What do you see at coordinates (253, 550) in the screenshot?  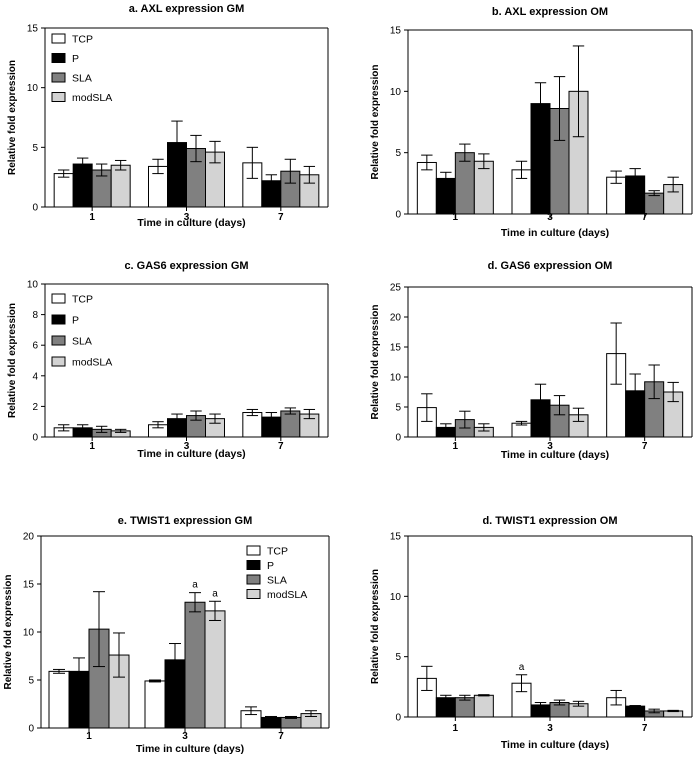 I see `legend-swatch-tcp` at bounding box center [253, 550].